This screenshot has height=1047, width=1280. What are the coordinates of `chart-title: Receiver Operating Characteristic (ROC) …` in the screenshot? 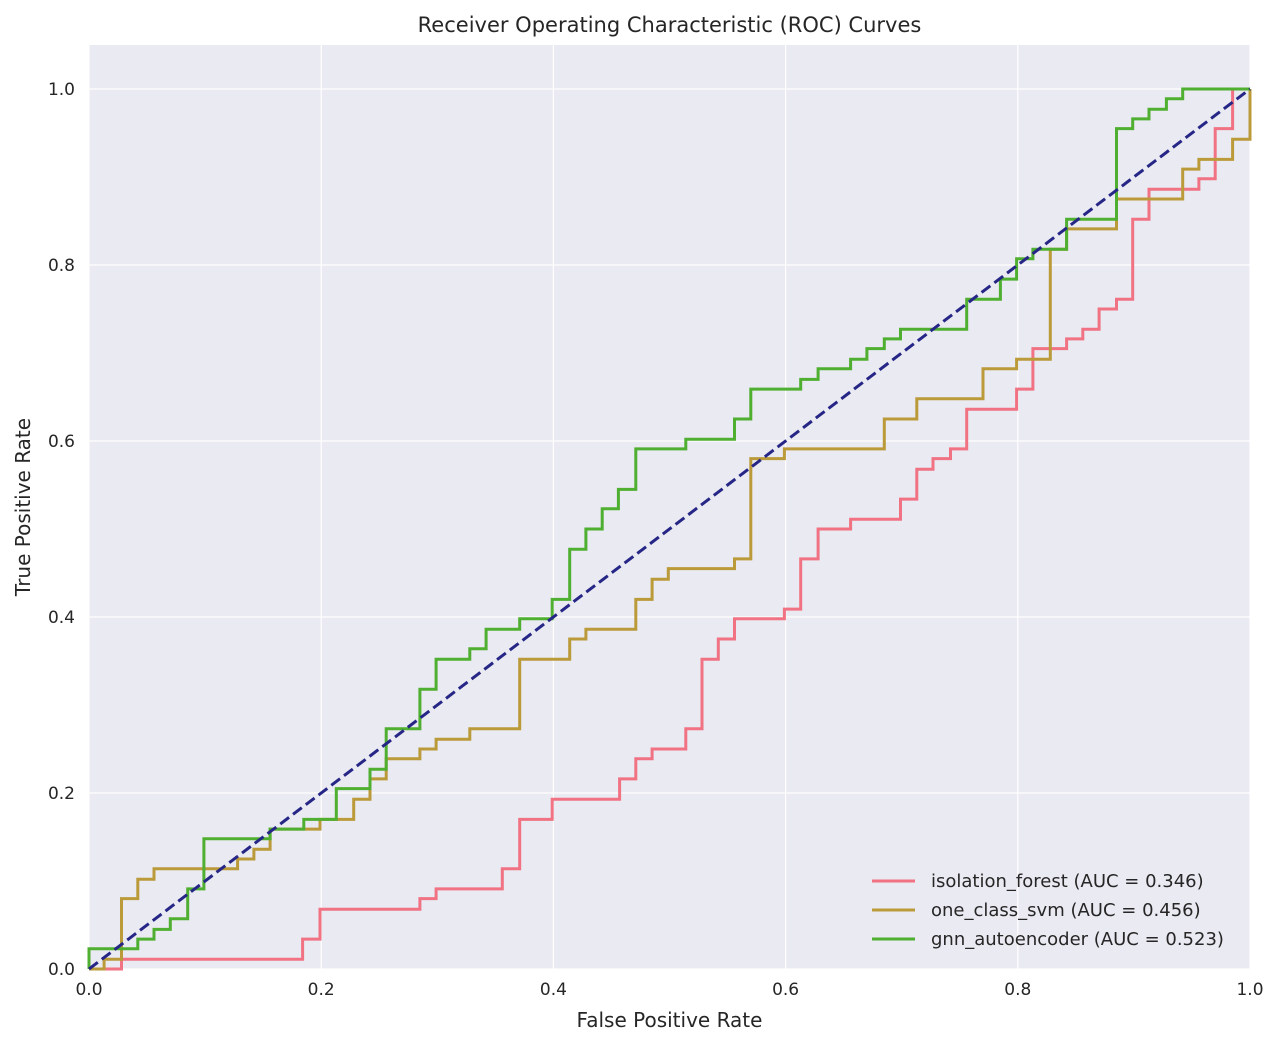 It's located at (670, 25).